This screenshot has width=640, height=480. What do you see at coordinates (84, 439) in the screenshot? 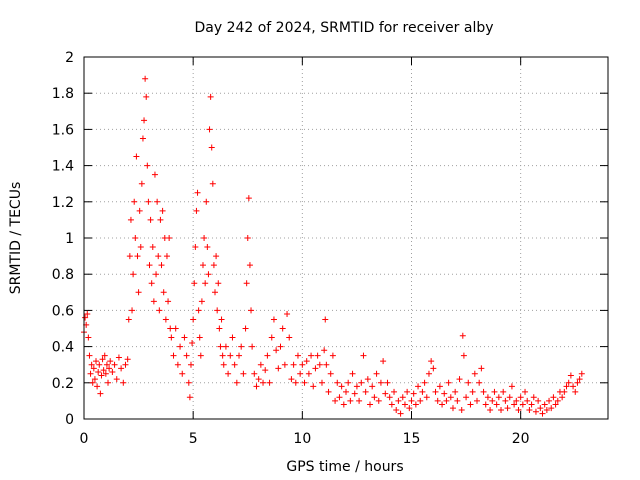
I see `x-tick-label: 0` at bounding box center [84, 439].